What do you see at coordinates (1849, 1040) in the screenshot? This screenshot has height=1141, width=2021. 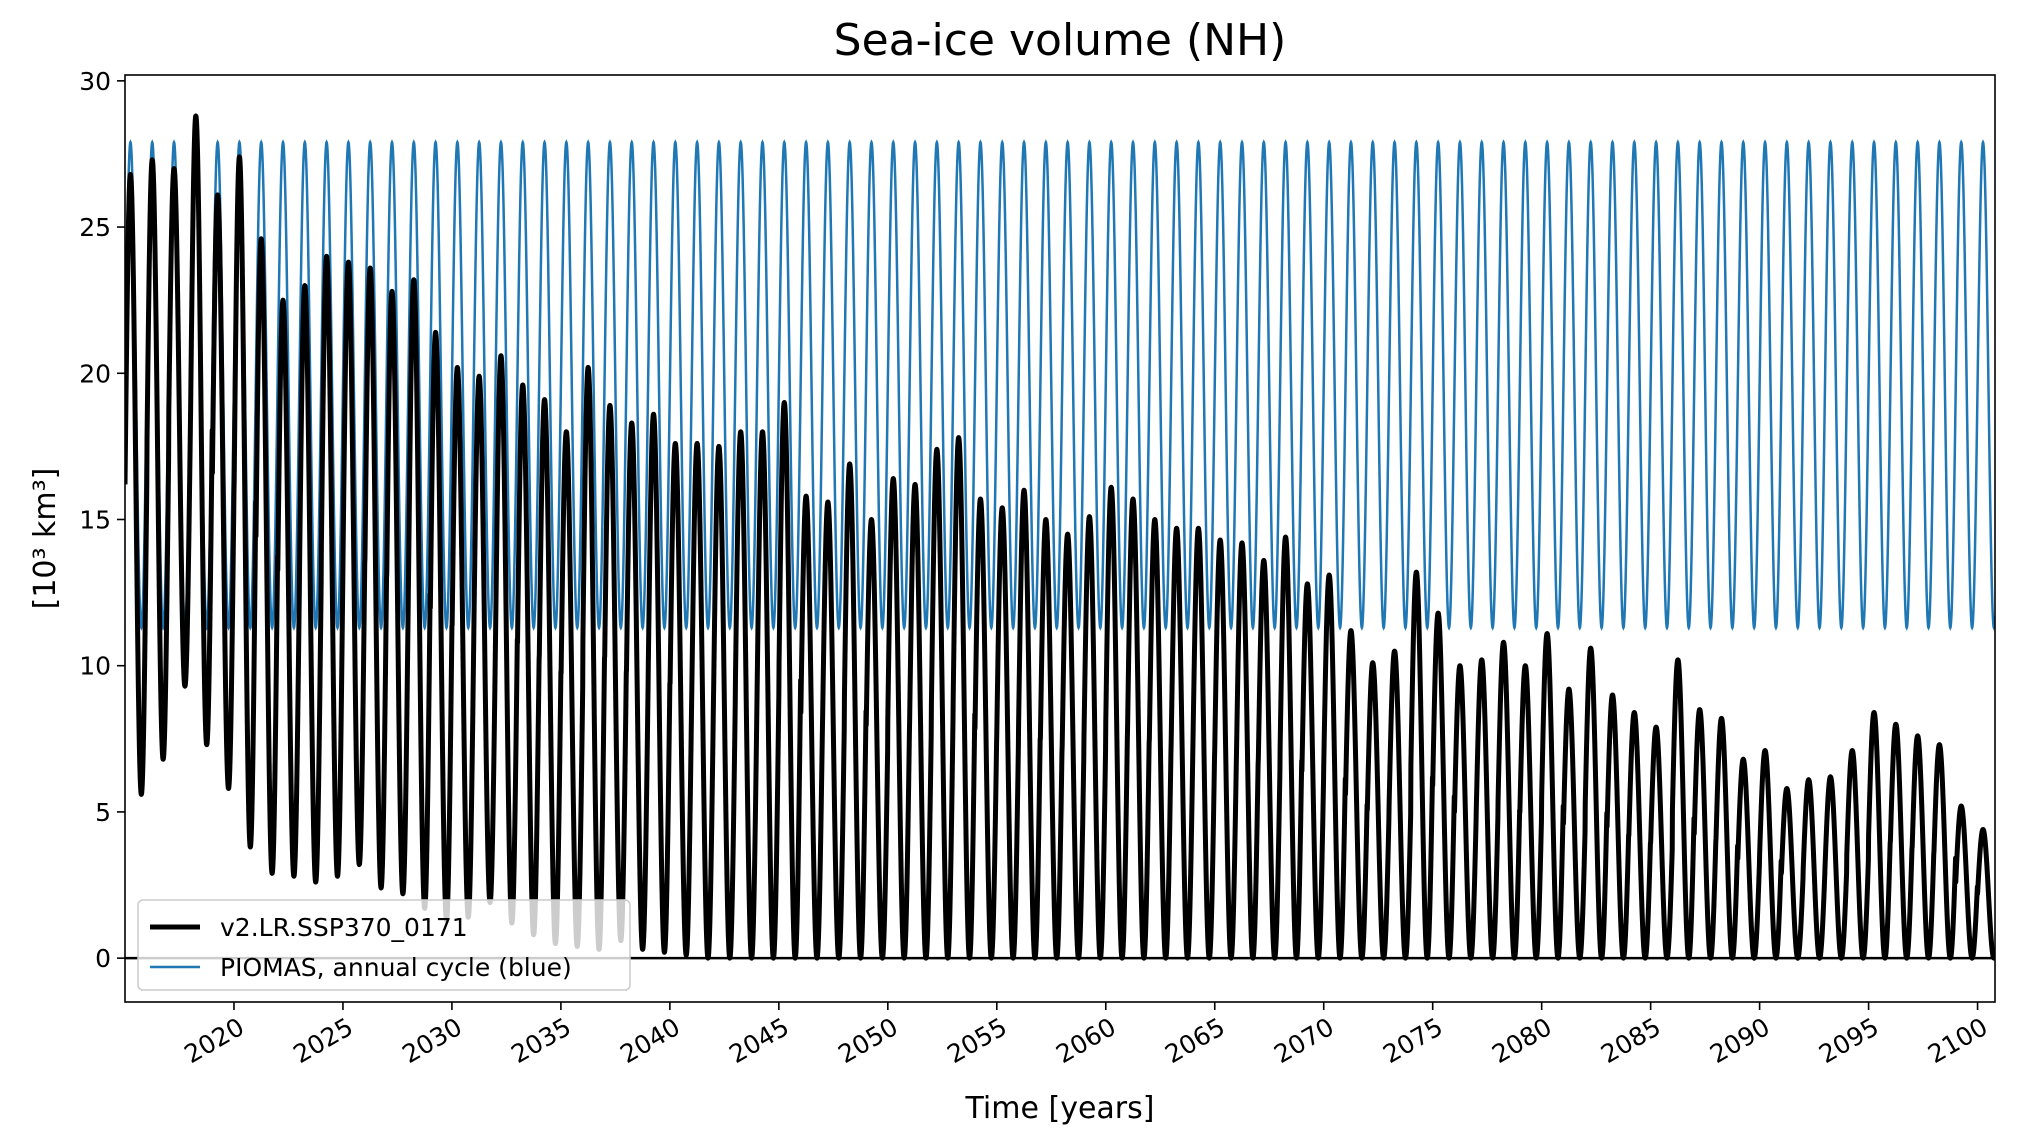 I see `x-tick-label: 2095` at bounding box center [1849, 1040].